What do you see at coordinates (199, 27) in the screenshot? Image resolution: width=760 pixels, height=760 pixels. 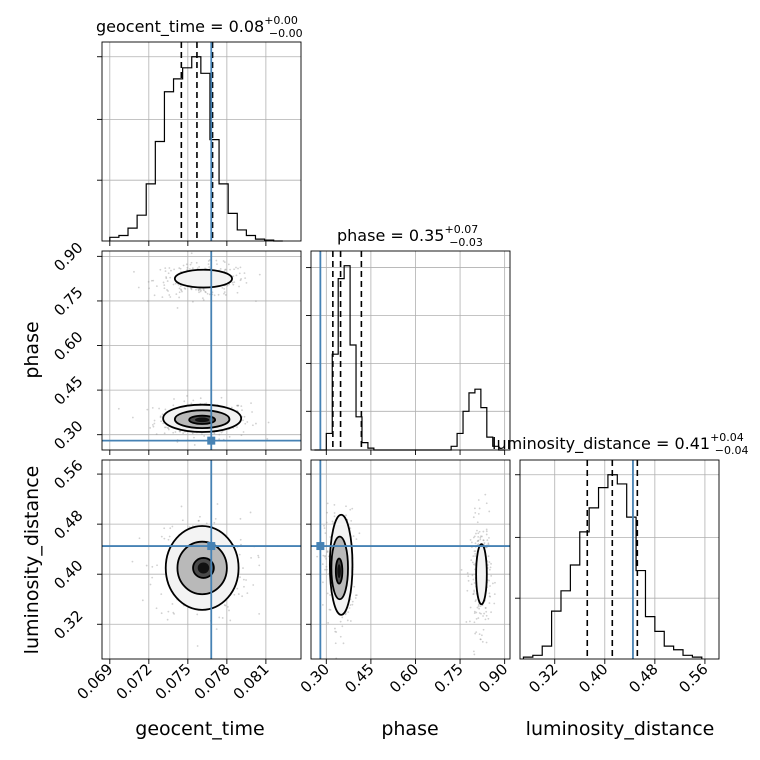 I see `title-geocent-time: geocent_time = 0.08+0.00 −0.00` at bounding box center [199, 27].